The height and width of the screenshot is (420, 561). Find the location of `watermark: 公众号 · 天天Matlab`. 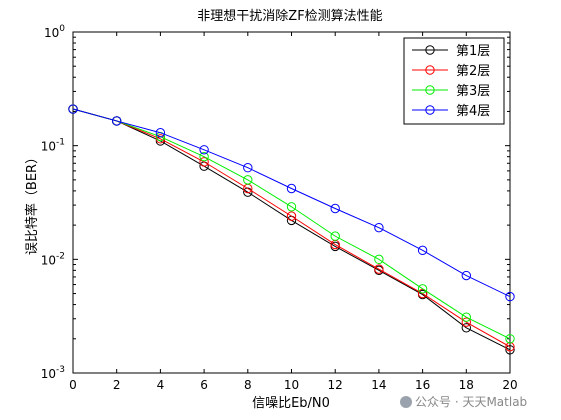

watermark: 公众号 · 天天Matlab is located at coordinates (463, 401).